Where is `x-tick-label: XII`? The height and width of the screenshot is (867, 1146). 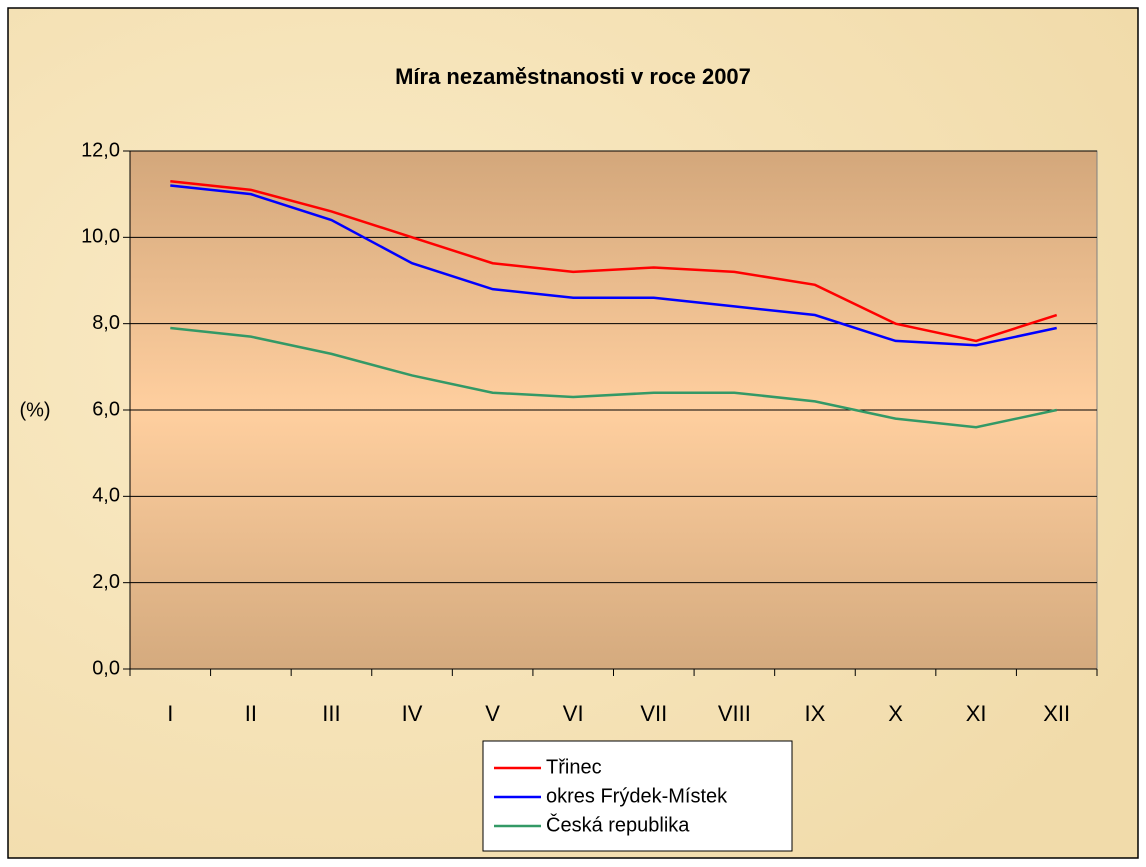 x-tick-label: XII is located at coordinates (1056, 713).